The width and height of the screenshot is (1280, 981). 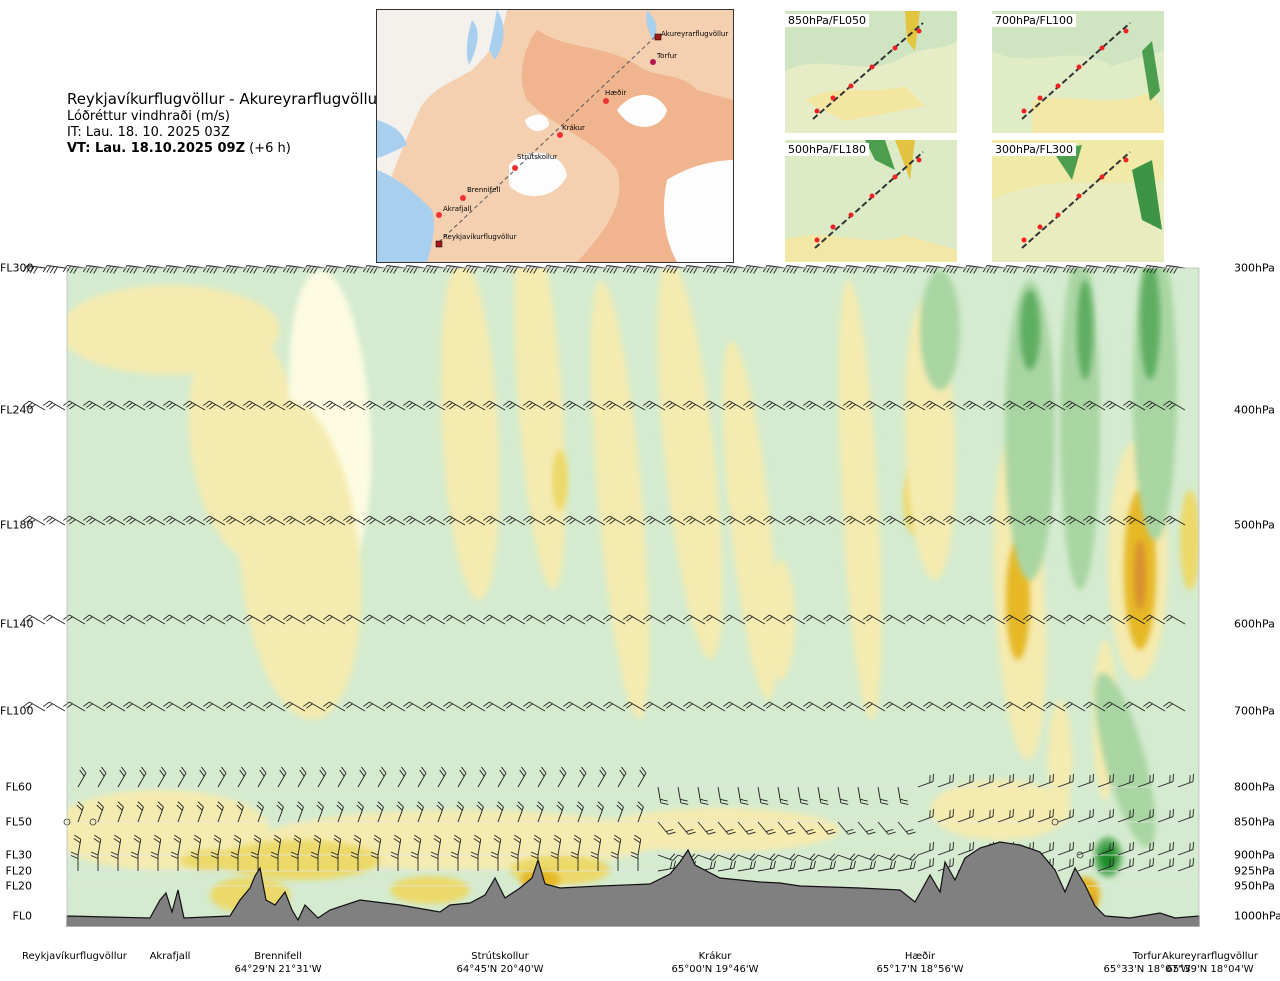 What do you see at coordinates (1078, 72) in the screenshot?
I see `mini-map-700: 700hPa/FL100` at bounding box center [1078, 72].